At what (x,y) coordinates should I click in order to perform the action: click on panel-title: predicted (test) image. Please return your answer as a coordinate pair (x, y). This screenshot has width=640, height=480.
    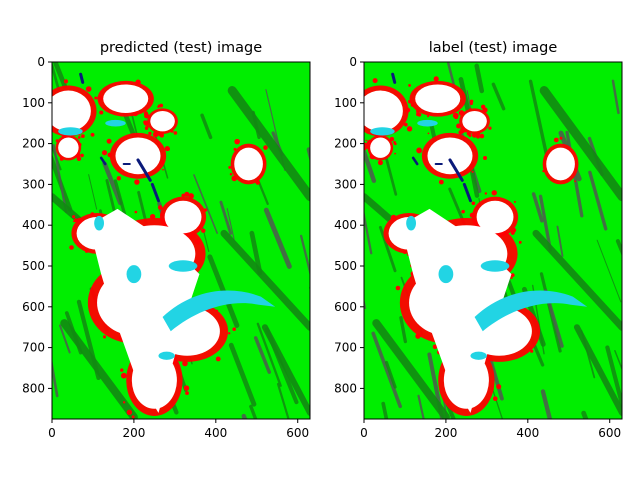
    Looking at the image, I should click on (181, 48).